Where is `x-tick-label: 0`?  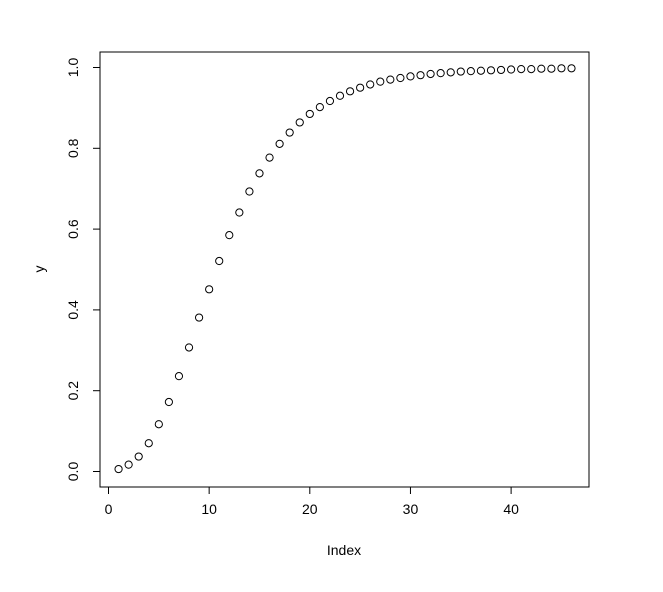 x-tick-label: 0 is located at coordinates (109, 509).